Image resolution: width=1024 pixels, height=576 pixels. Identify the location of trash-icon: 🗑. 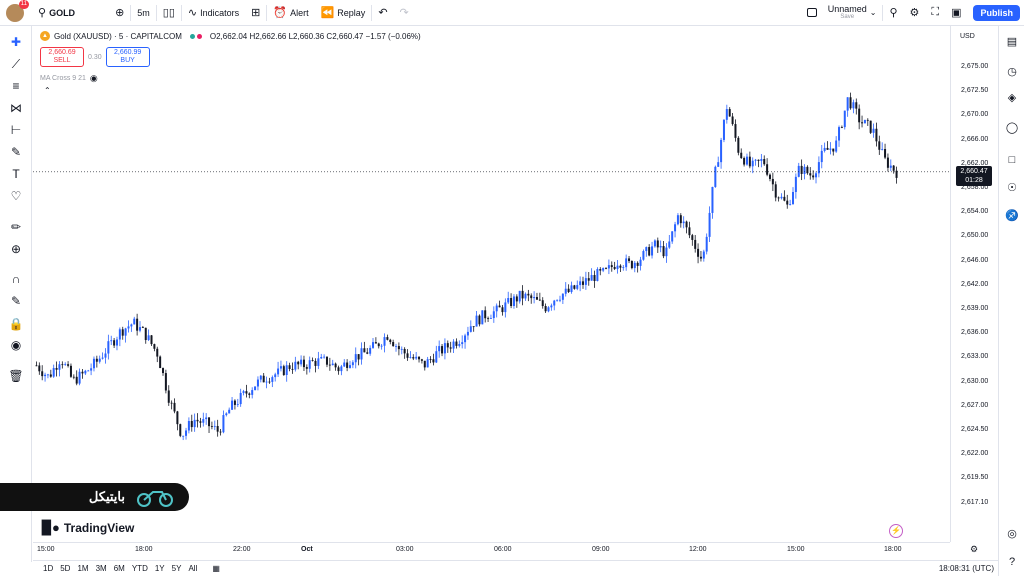
(16, 376).